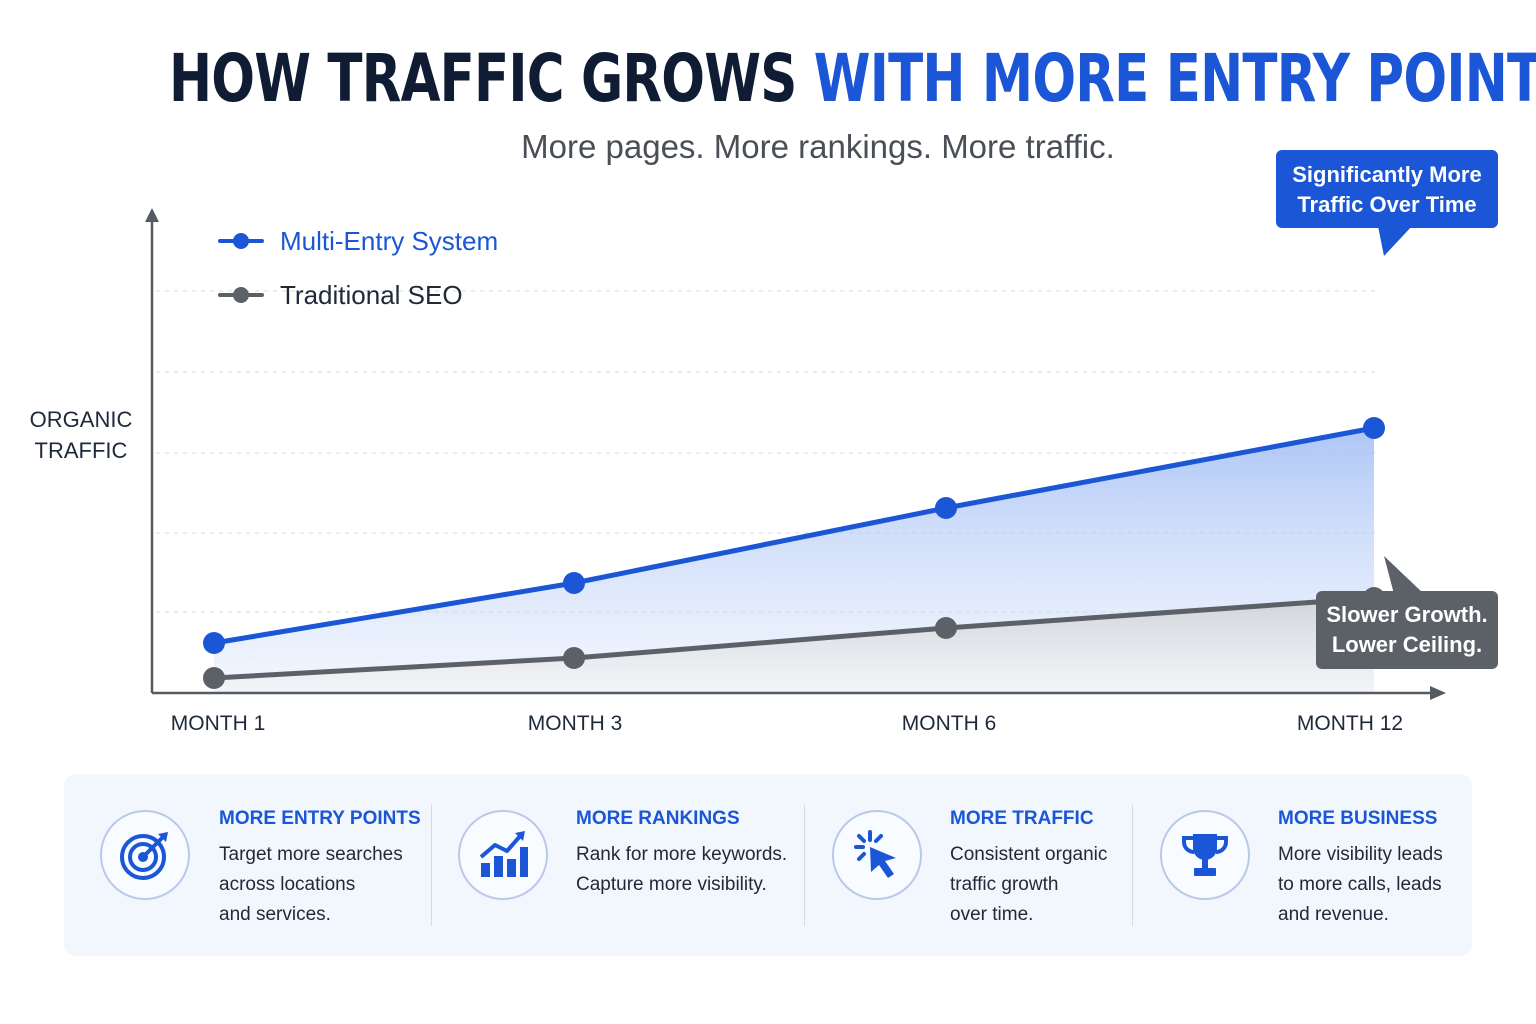 The image size is (1536, 1024). I want to click on legend-swatch-blue, so click(241, 241).